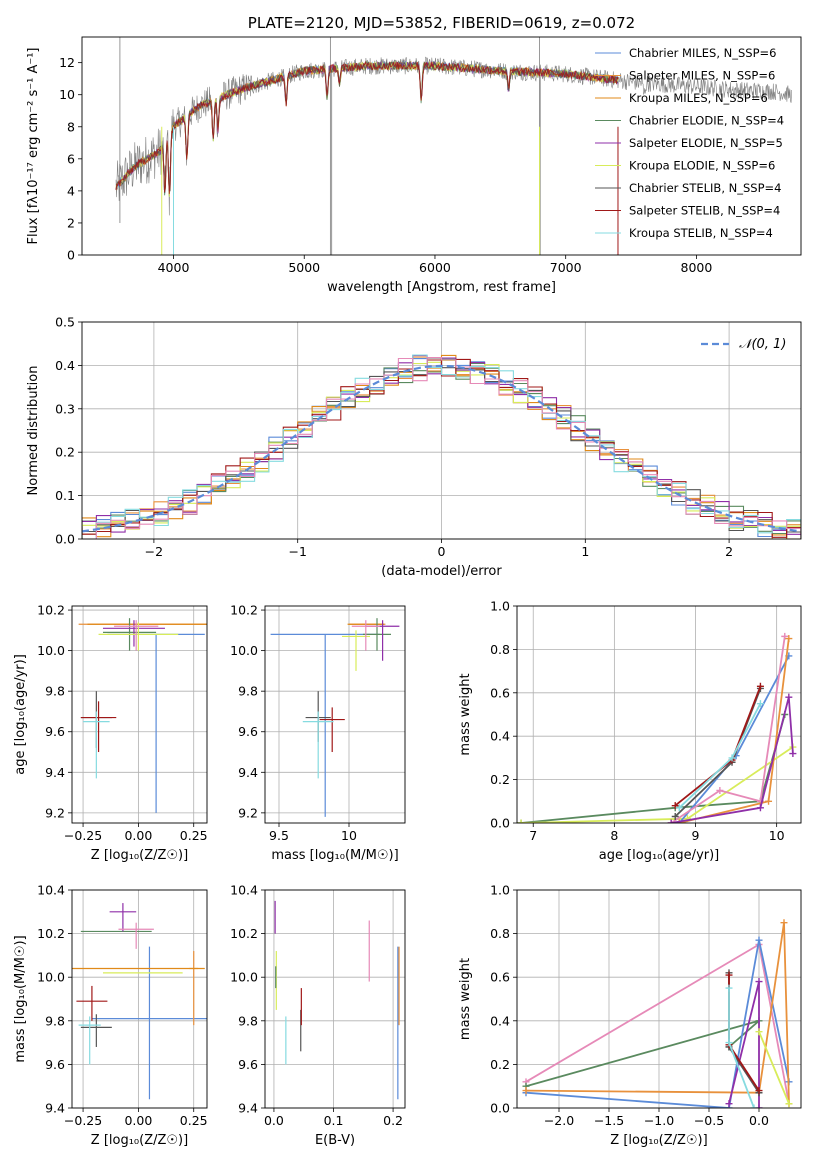  I want to click on x-tick-label: −2, so click(154, 551).